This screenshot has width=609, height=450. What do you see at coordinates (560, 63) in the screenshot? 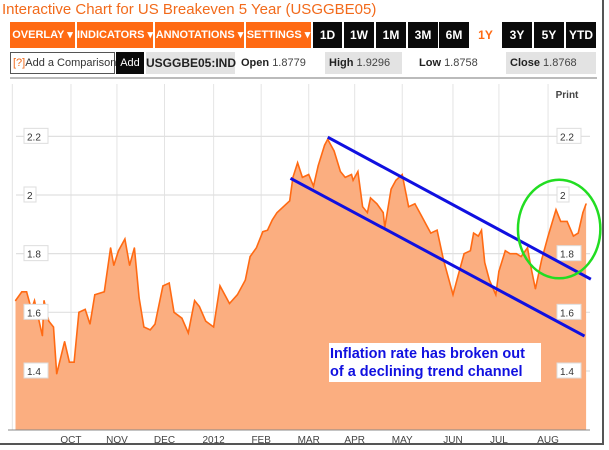
I see `close-value: 1.8768` at bounding box center [560, 63].